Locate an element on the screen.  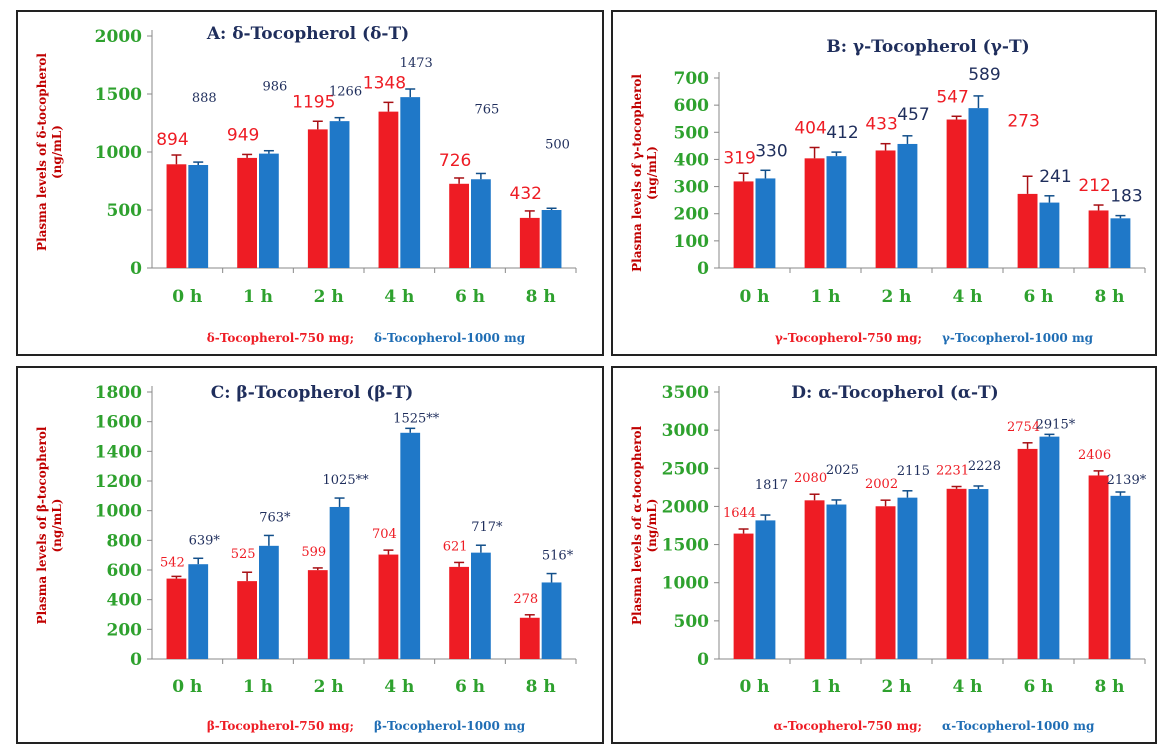
data-label: 949 is located at coordinates (243, 135).